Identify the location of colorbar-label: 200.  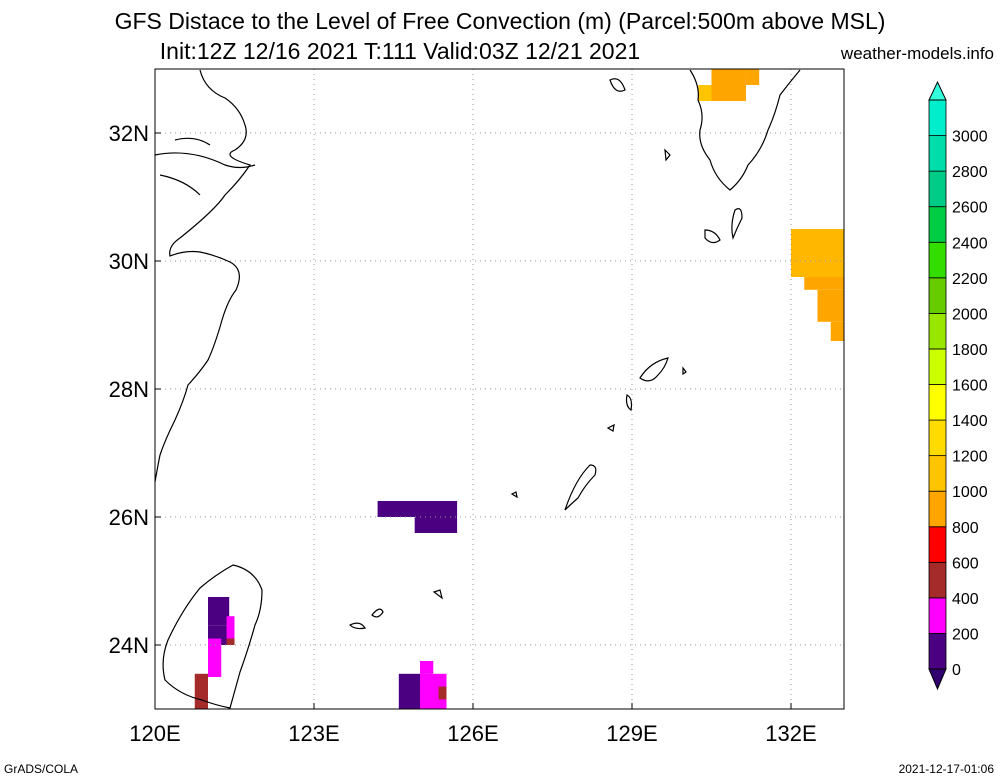
(965, 634).